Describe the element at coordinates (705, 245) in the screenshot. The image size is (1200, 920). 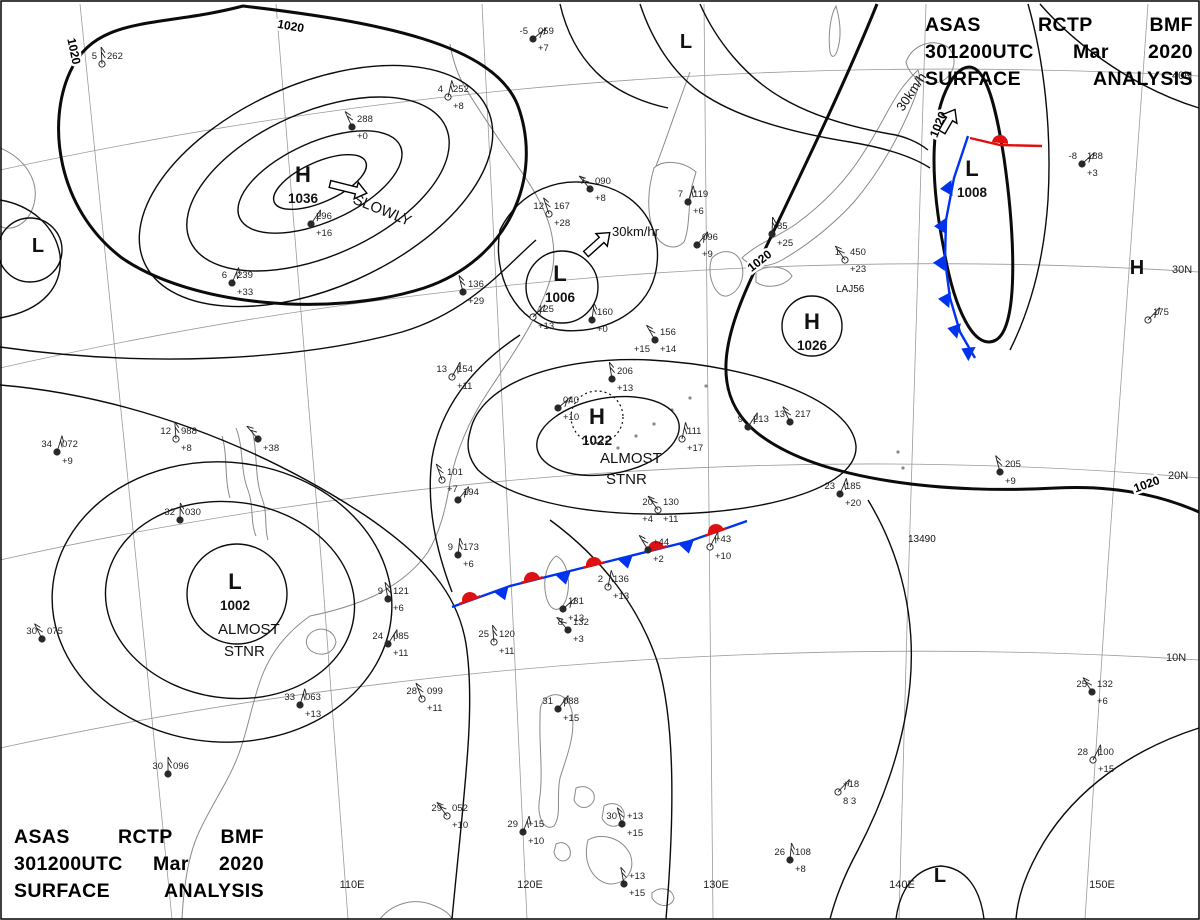
I see `station-plot: 096 +9` at that location.